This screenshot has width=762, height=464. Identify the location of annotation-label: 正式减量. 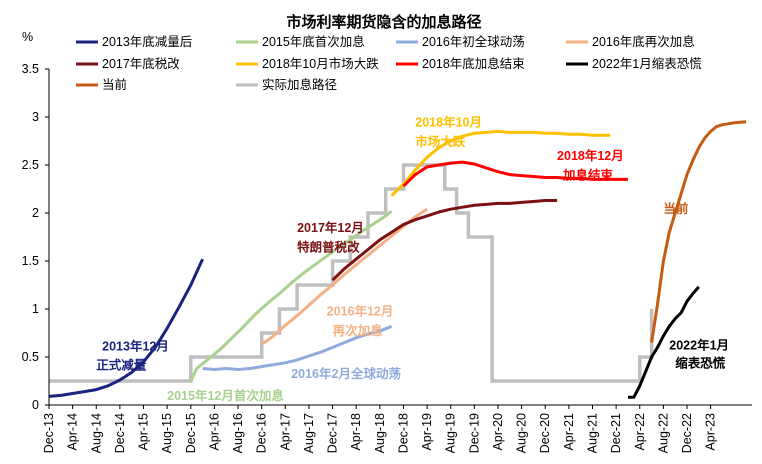
(121, 364).